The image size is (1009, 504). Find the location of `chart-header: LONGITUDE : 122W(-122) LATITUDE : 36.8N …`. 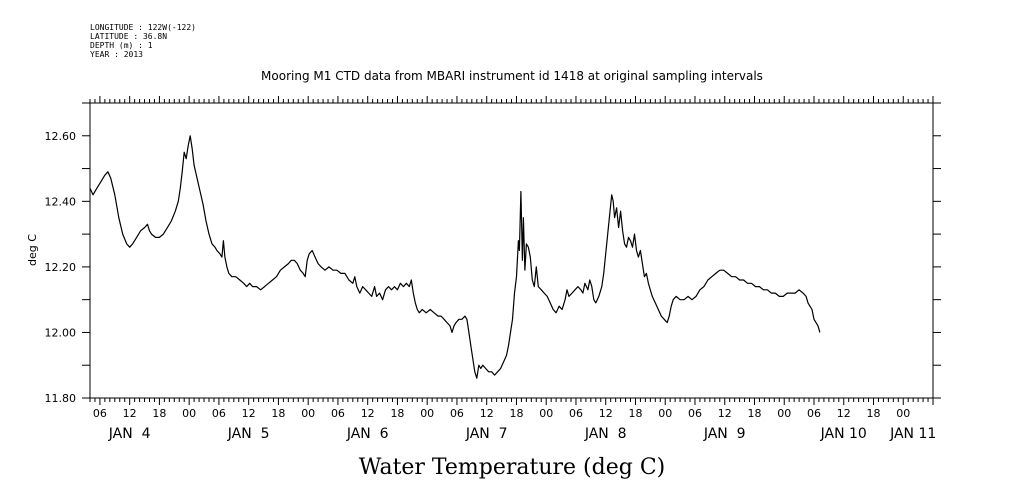

chart-header: LONGITUDE : 122W(-122) LATITUDE : 36.8N … is located at coordinates (143, 41).